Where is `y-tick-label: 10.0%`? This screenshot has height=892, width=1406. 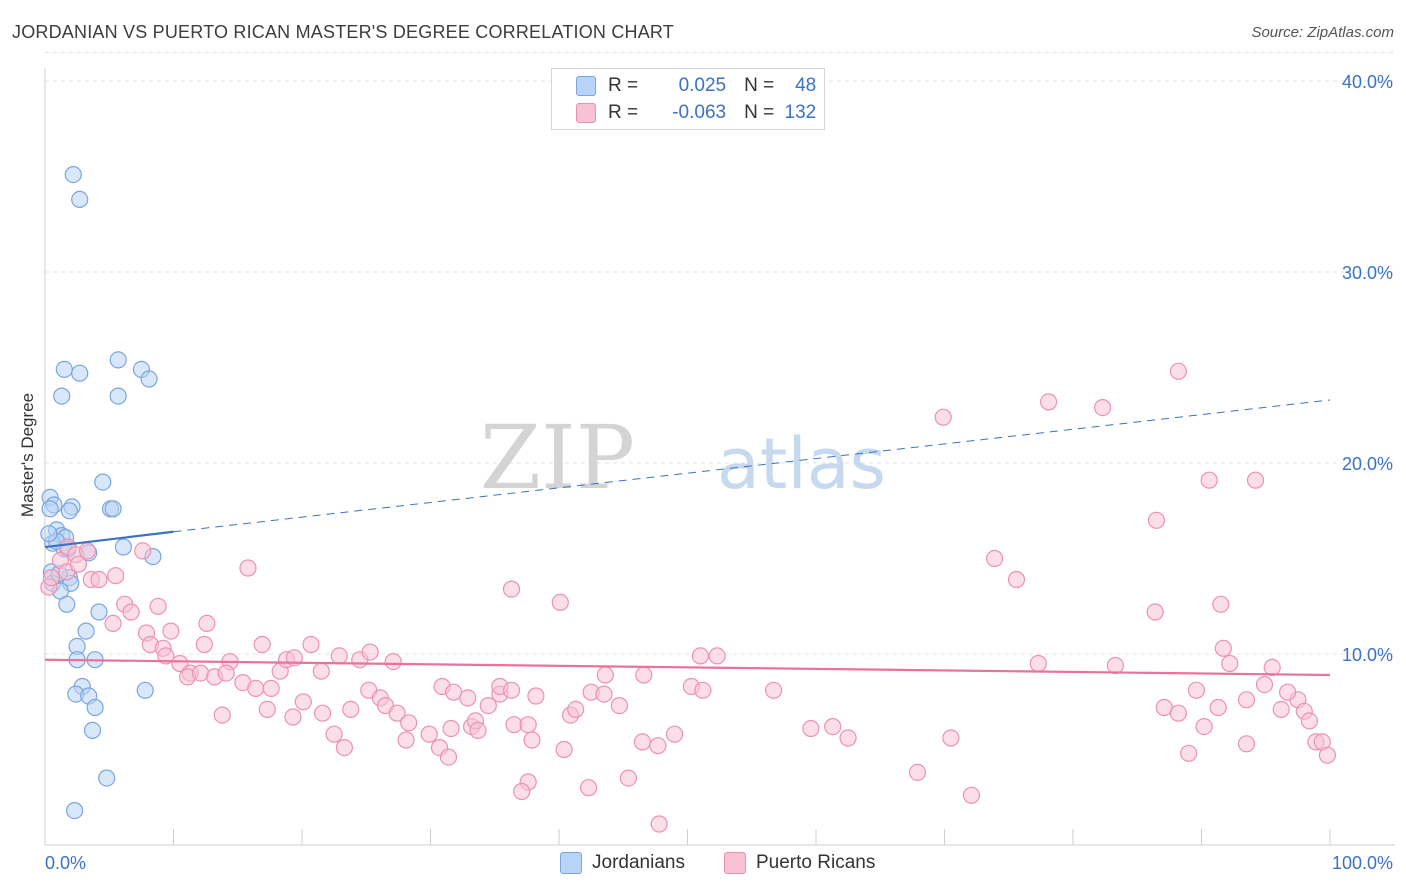
y-tick-label: 10.0% is located at coordinates (1367, 655).